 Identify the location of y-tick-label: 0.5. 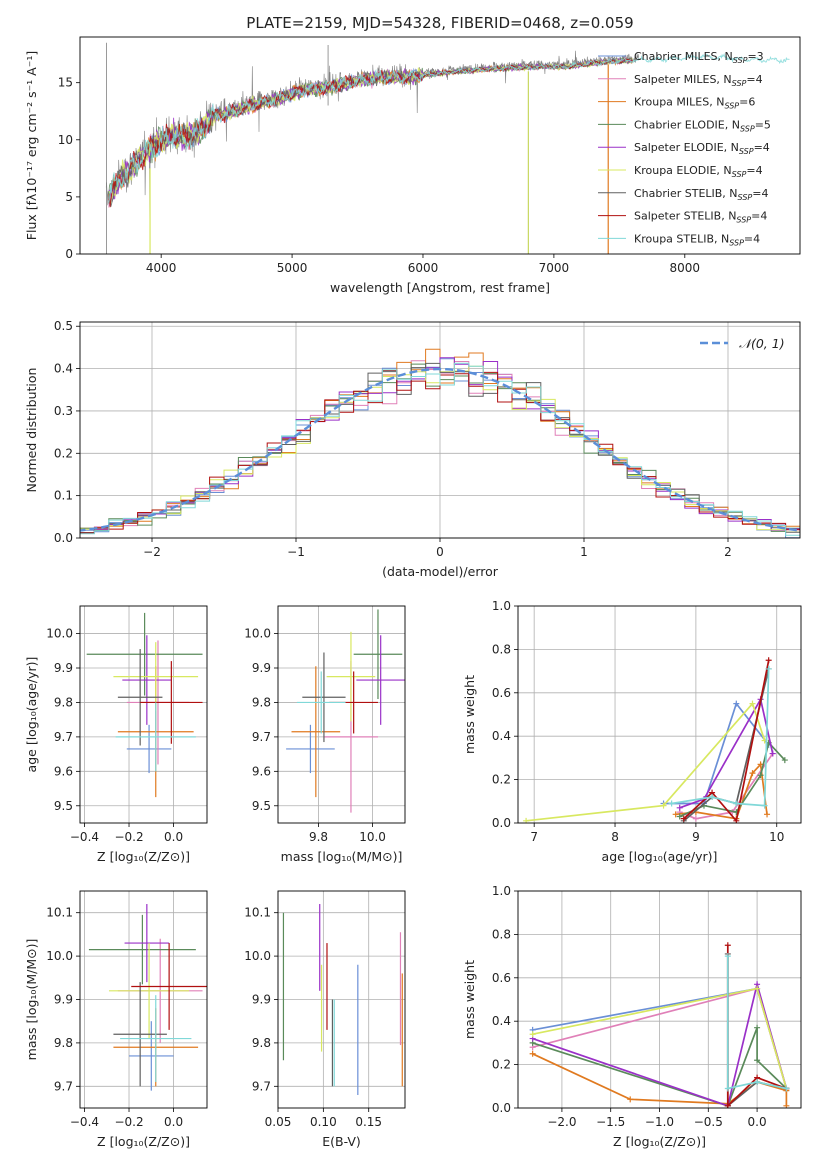
(63, 326).